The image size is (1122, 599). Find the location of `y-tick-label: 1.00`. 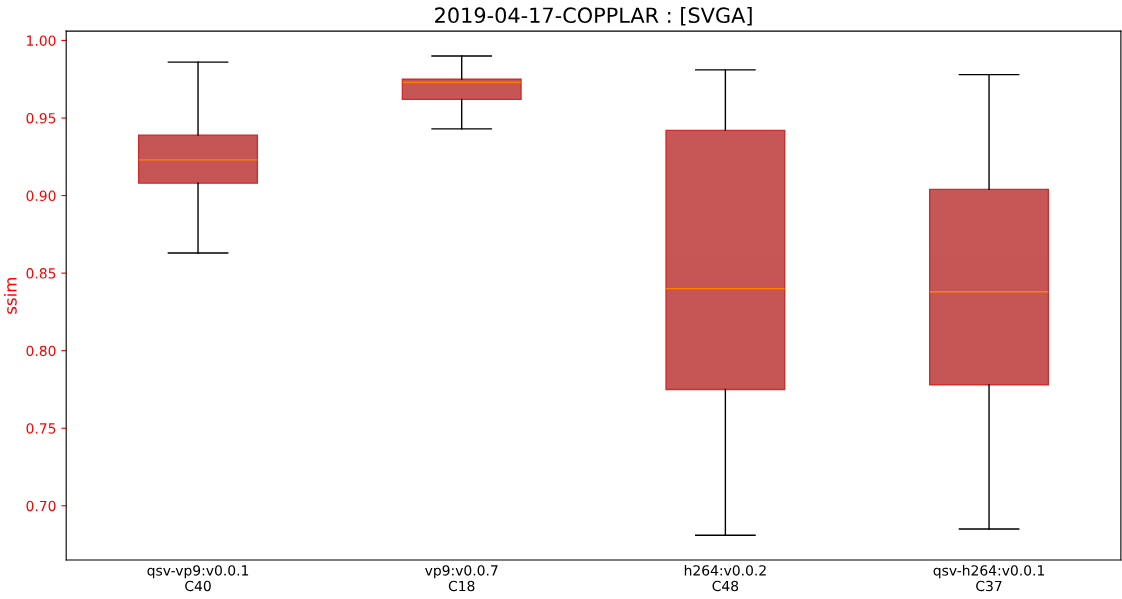

y-tick-label: 1.00 is located at coordinates (41, 40).